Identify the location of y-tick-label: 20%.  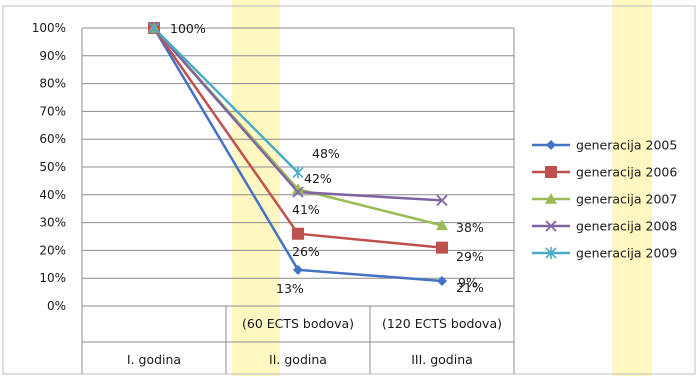
(52, 250).